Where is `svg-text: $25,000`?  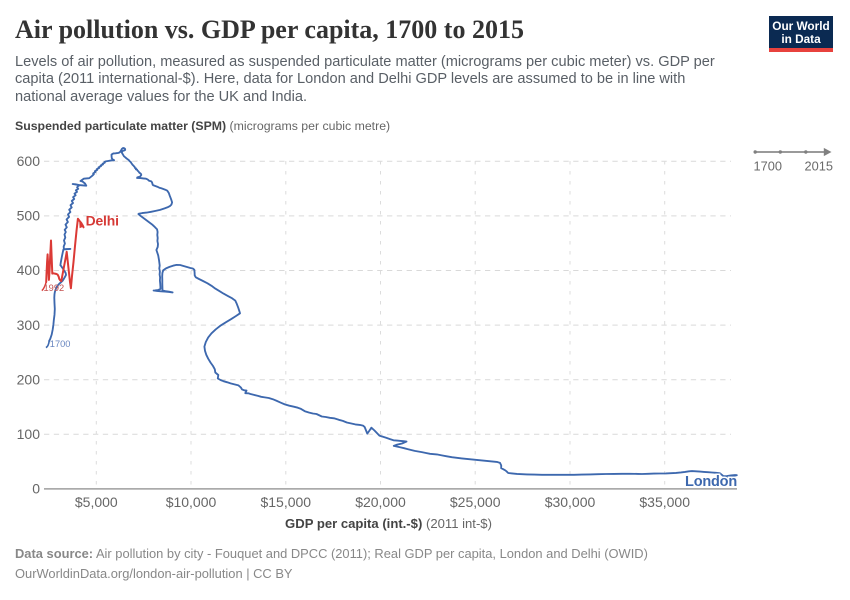 svg-text: $25,000 is located at coordinates (475, 502).